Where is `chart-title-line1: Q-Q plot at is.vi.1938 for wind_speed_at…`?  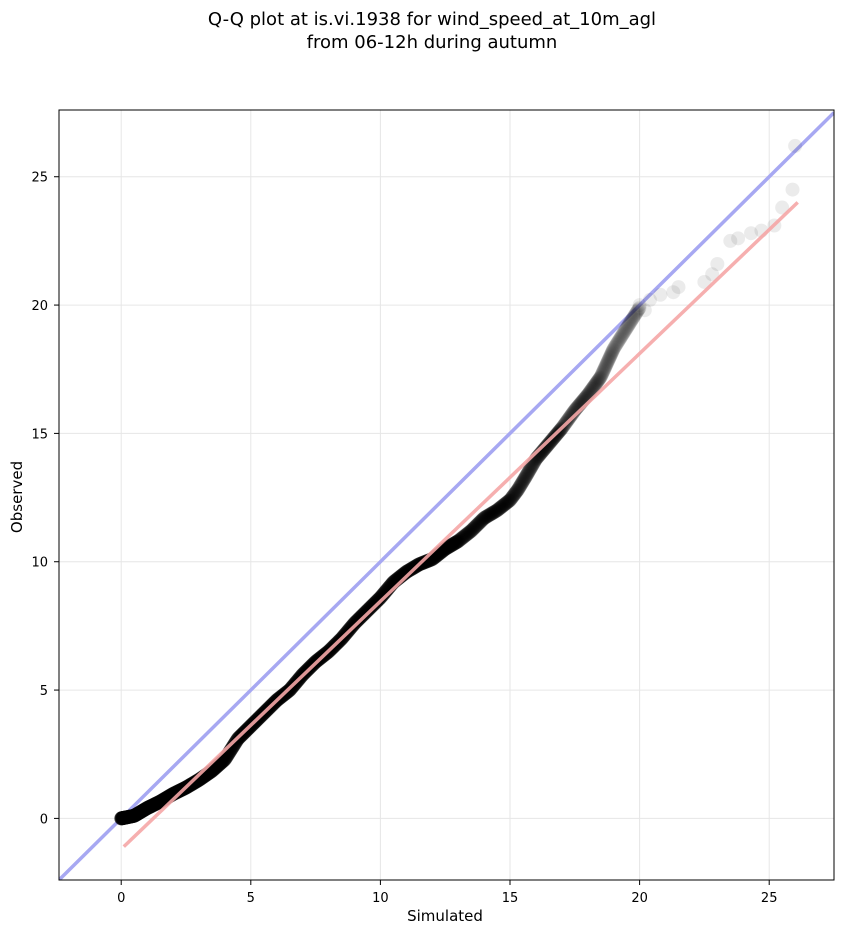
chart-title-line1: Q-Q plot at is.vi.1938 for wind_speed_at… is located at coordinates (432, 19).